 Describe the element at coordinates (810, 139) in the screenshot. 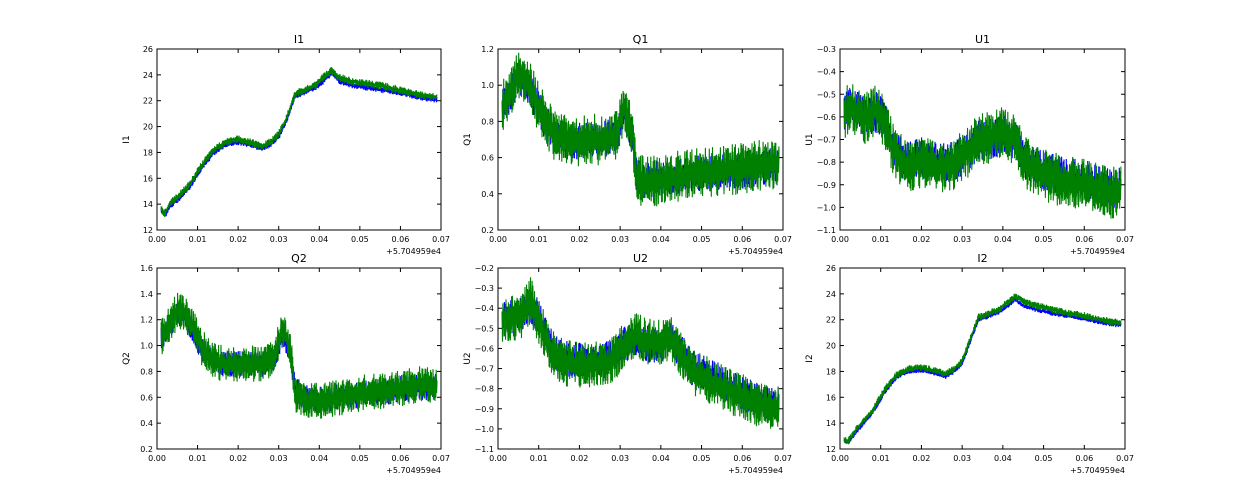

I see `y-axis-label: U1` at that location.